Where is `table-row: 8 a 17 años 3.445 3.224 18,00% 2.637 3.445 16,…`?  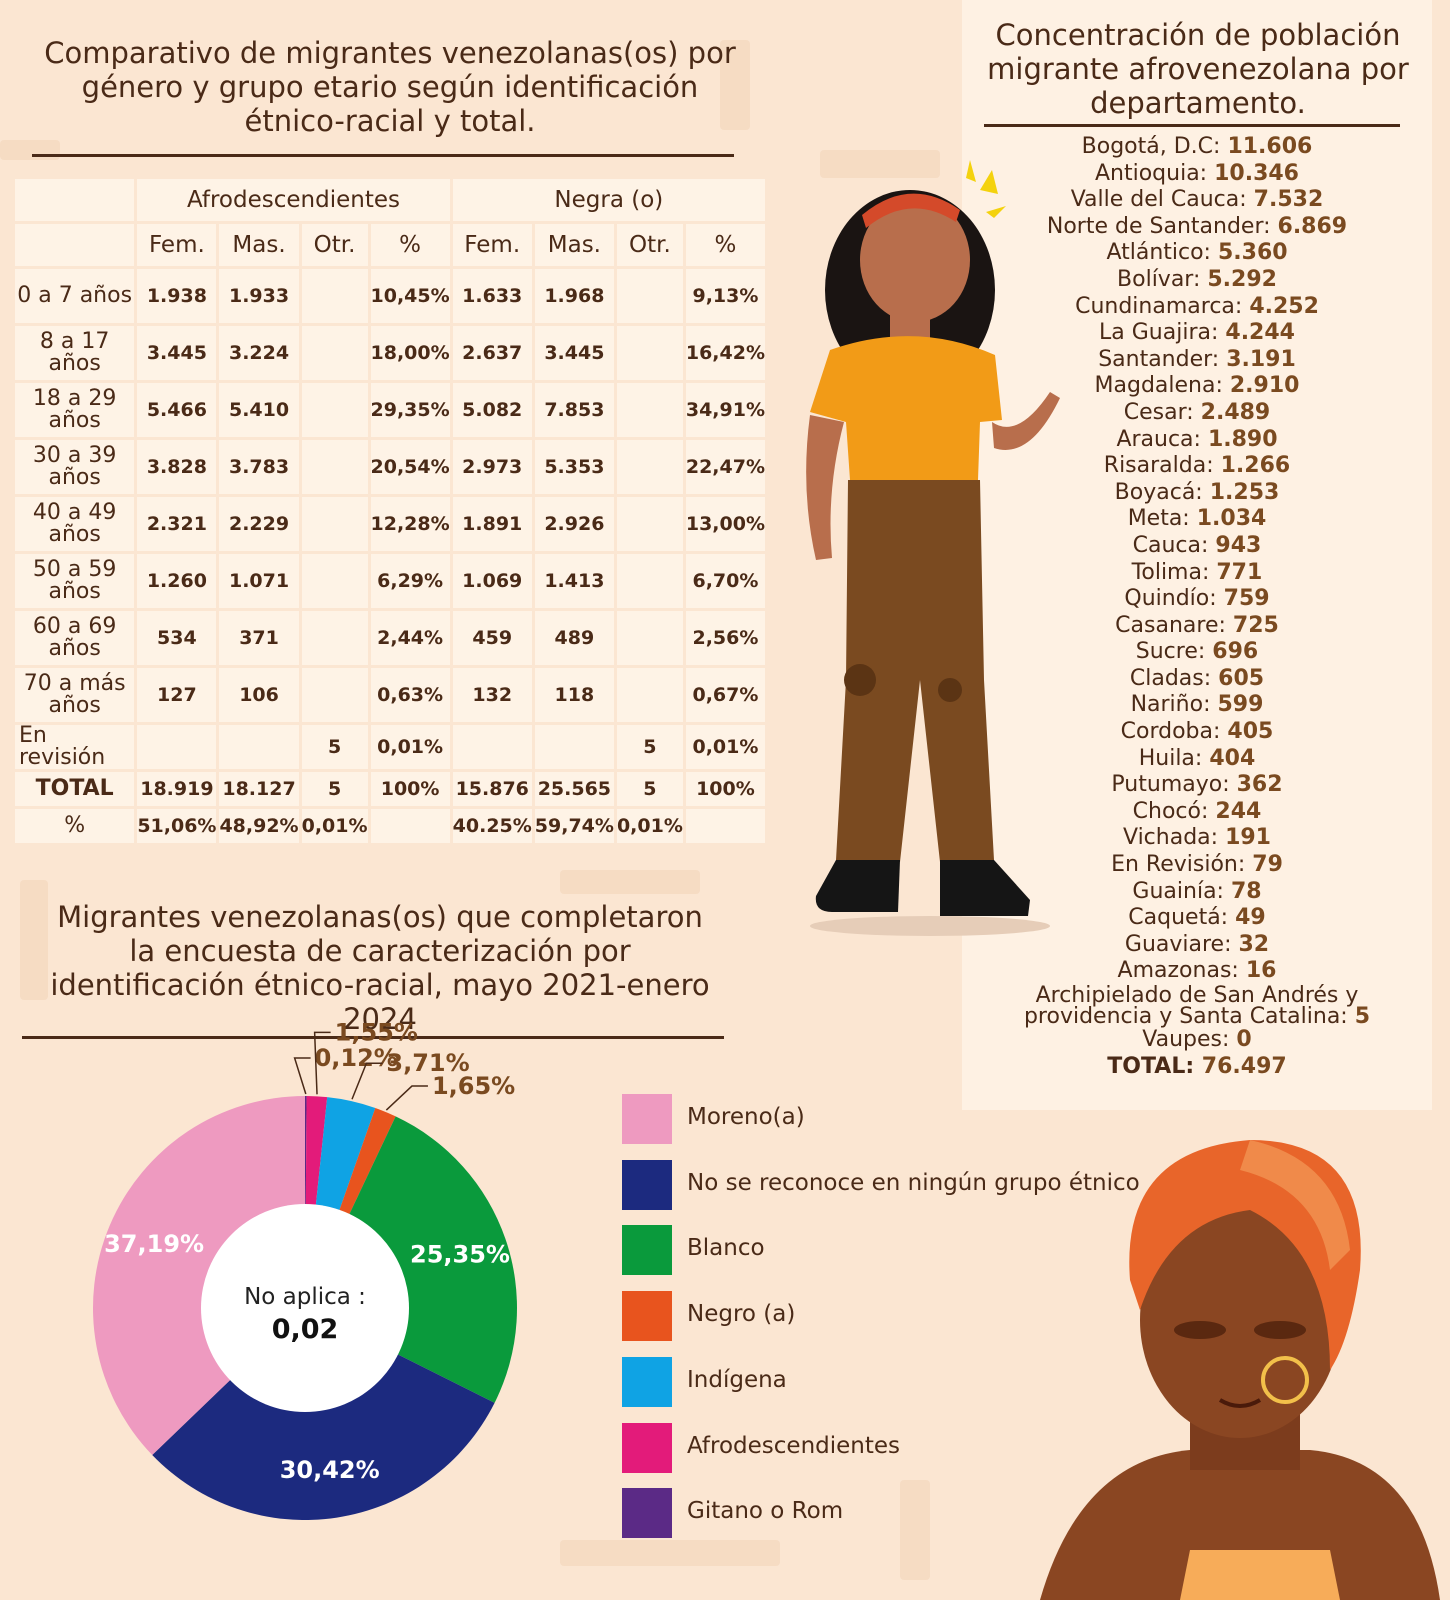 table-row: 8 a 17 años 3.445 3.224 18,00% 2.637 3.445 16,… is located at coordinates (390, 353).